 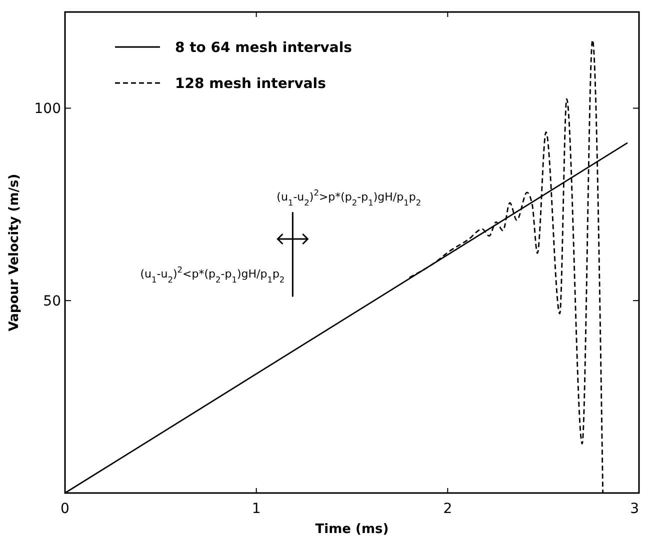 What do you see at coordinates (349, 198) in the screenshot?
I see `text: (u$_{1}$-u$_{2}$)$^{2}$>p*(p$_{2}$-p$_{1}$)gH/p$_{1}$p$_{2}$` at bounding box center [349, 198].